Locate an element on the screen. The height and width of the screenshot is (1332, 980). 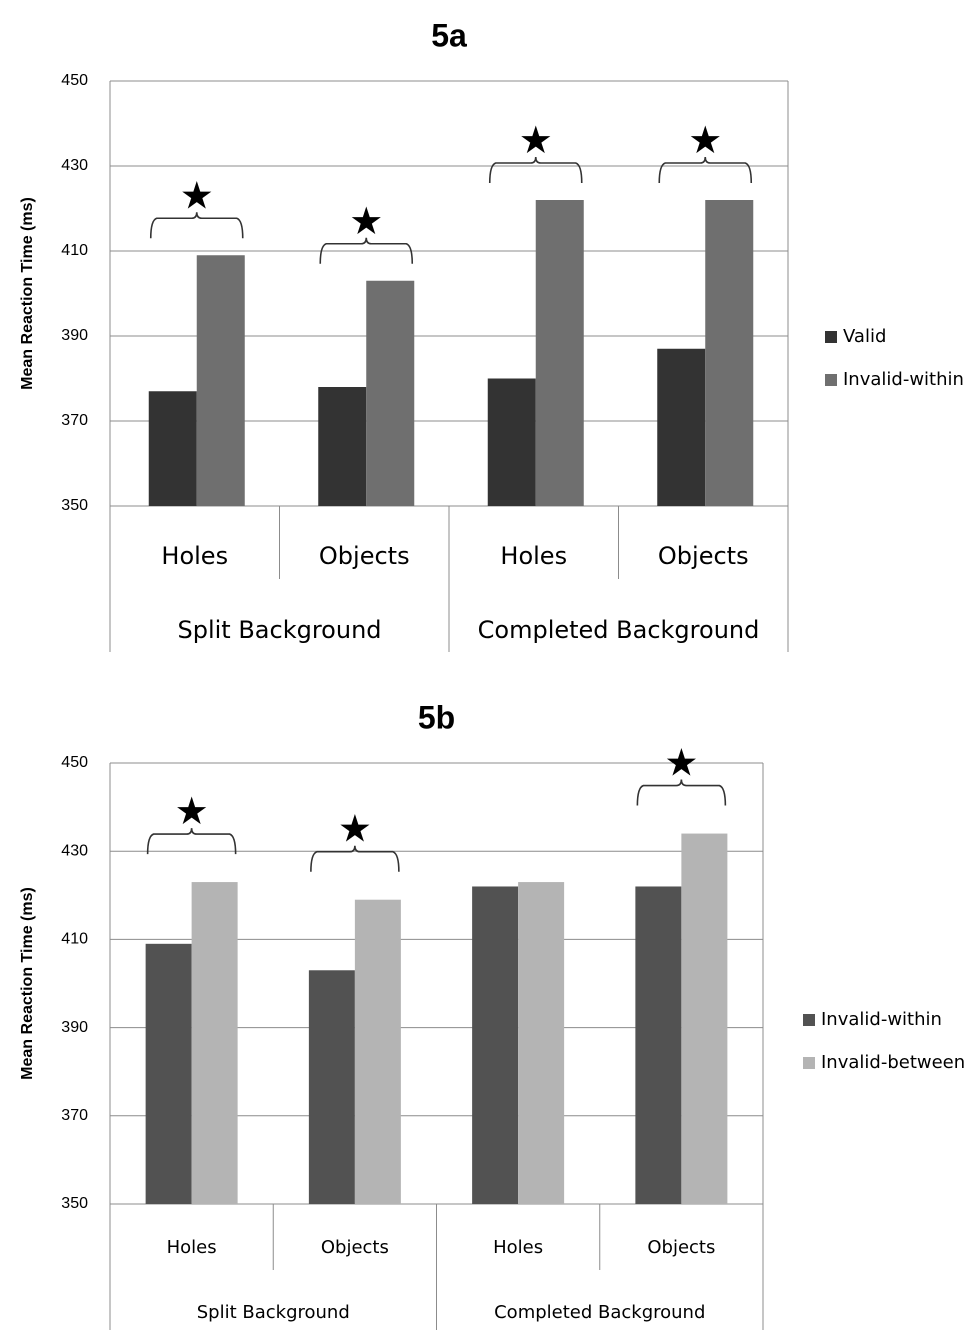
legend-label: Valid is located at coordinates (864, 336).